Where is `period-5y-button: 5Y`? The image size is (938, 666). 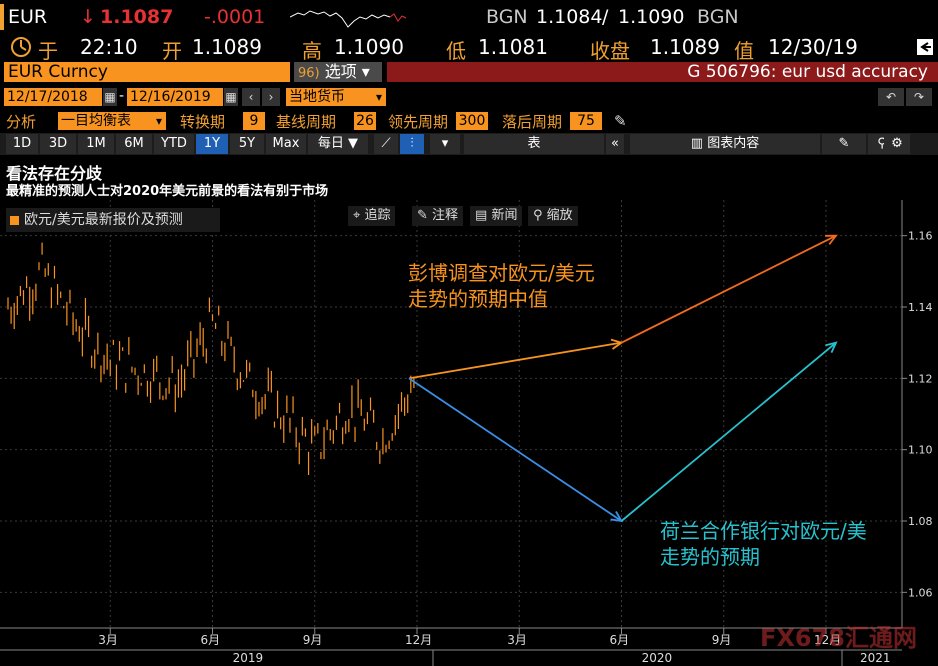
period-5y-button: 5Y is located at coordinates (247, 144).